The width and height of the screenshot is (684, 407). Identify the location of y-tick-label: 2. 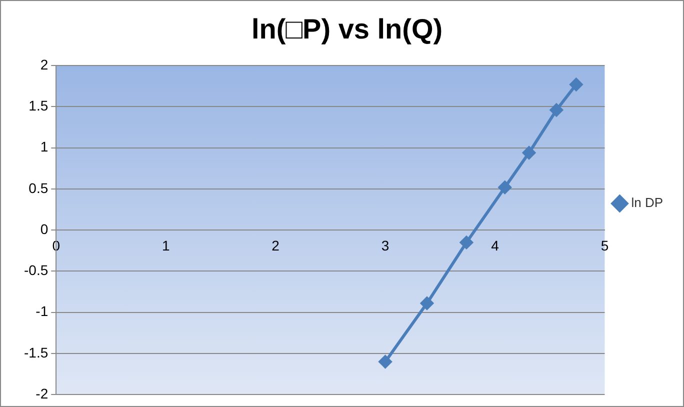
(44, 64).